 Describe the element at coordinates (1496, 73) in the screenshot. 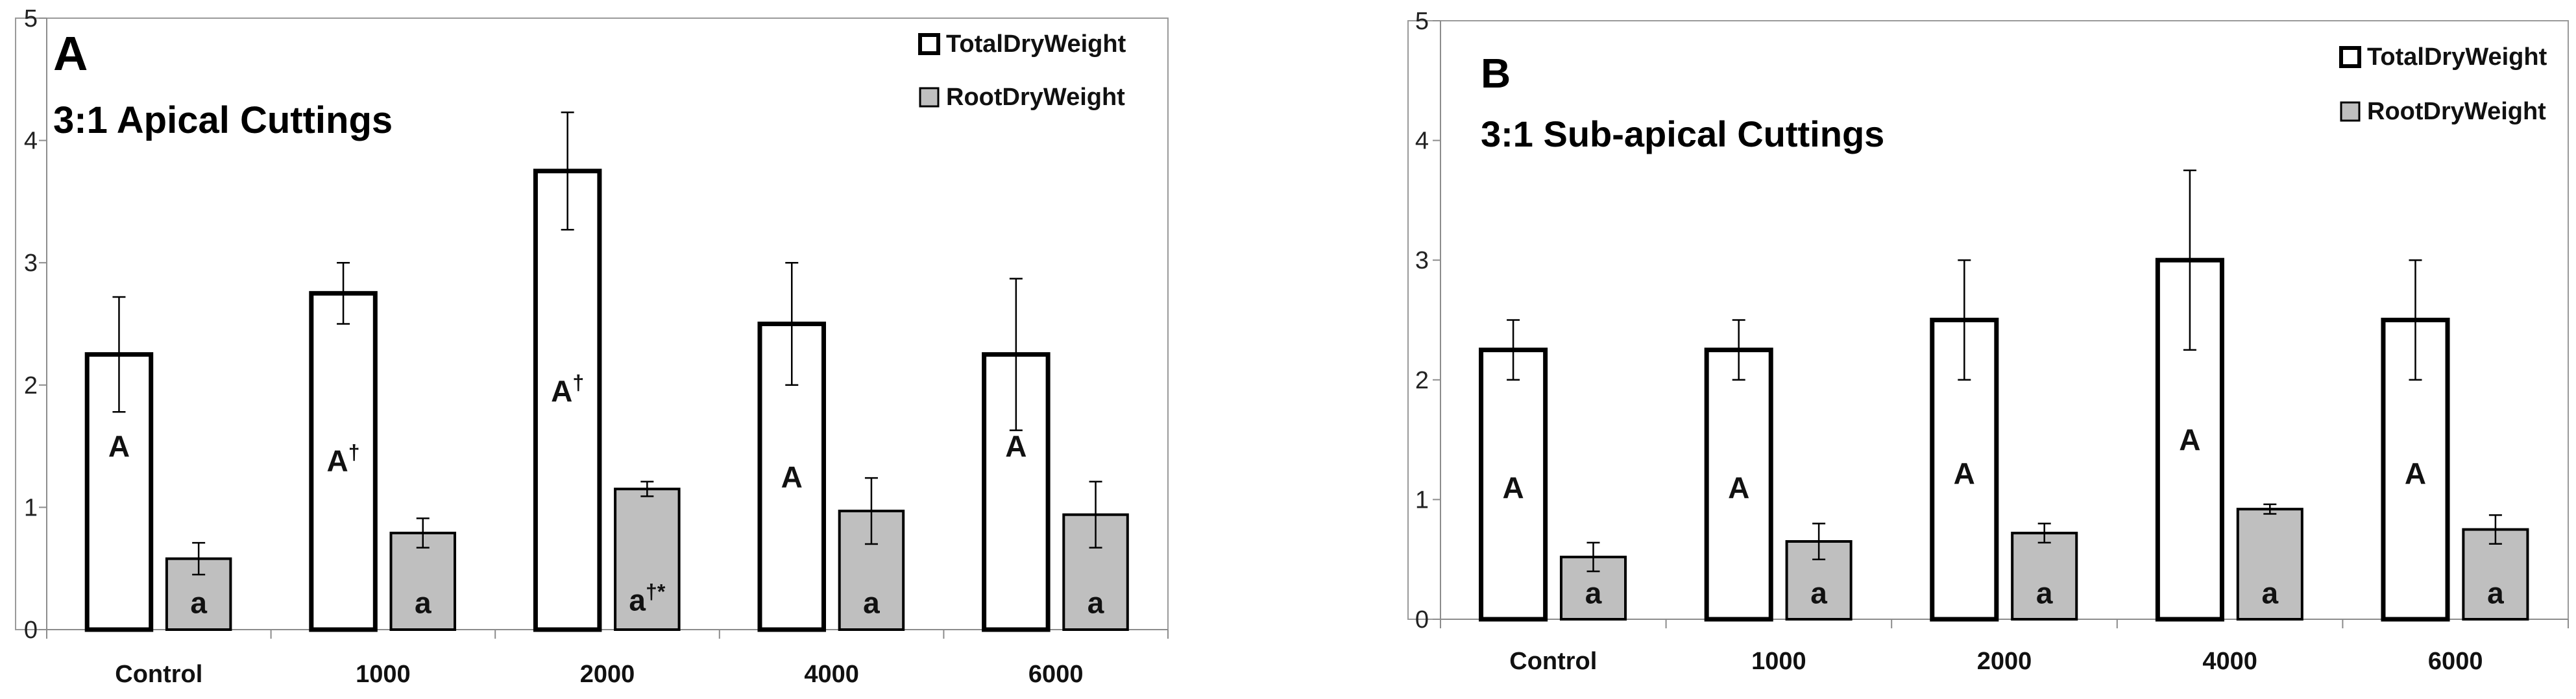

I see `panel-label: B` at that location.